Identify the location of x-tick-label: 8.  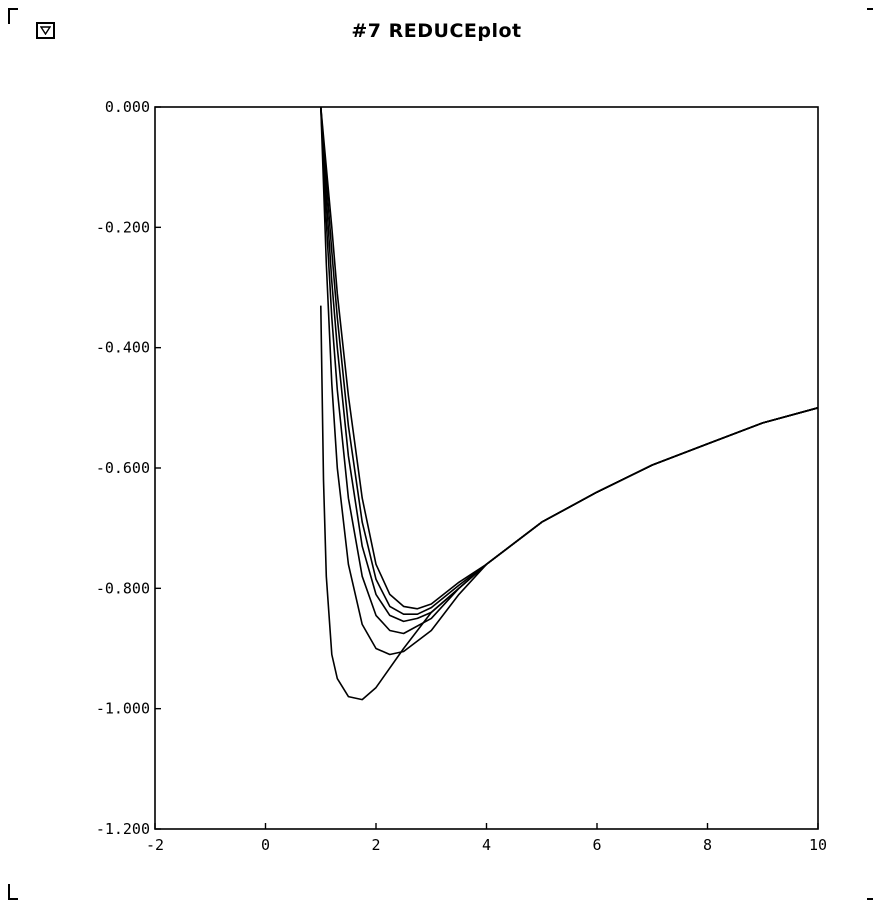
(707, 845).